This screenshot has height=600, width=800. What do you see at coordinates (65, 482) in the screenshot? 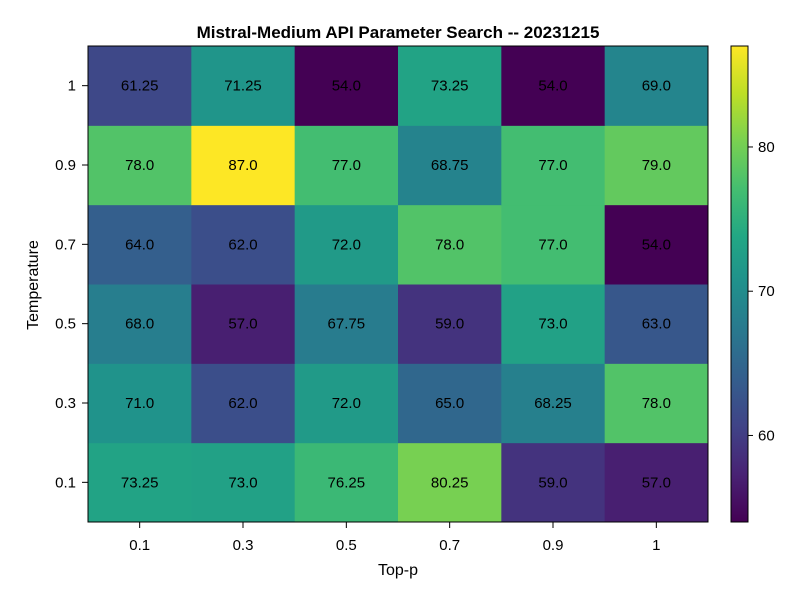
I see `y-tick-label: 0.1` at bounding box center [65, 482].